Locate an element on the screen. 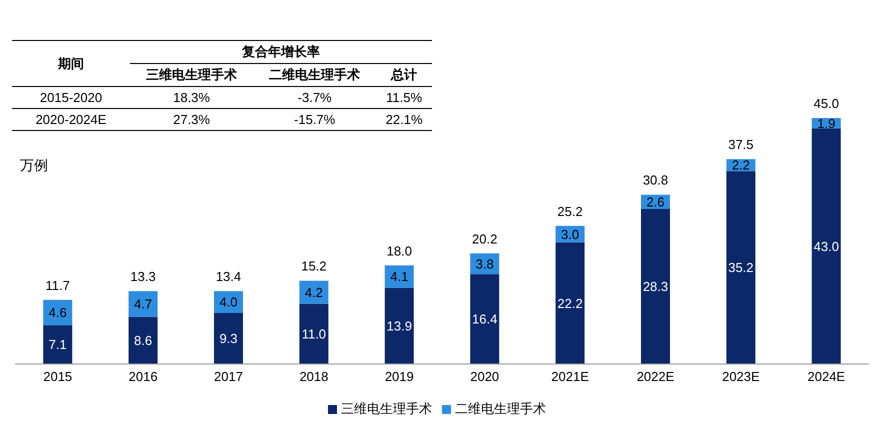  data-label: 16.4 is located at coordinates (485, 319).